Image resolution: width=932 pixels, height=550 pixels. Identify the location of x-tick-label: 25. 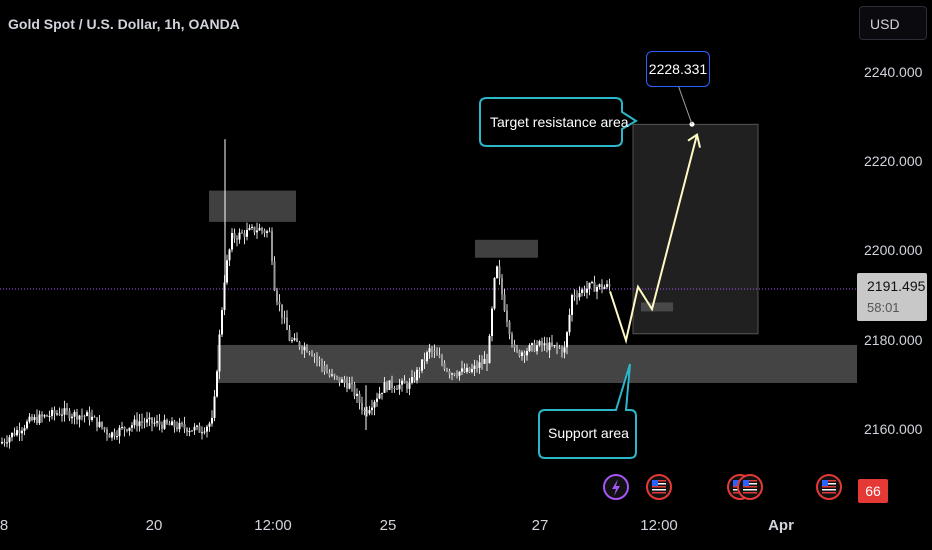
(388, 525).